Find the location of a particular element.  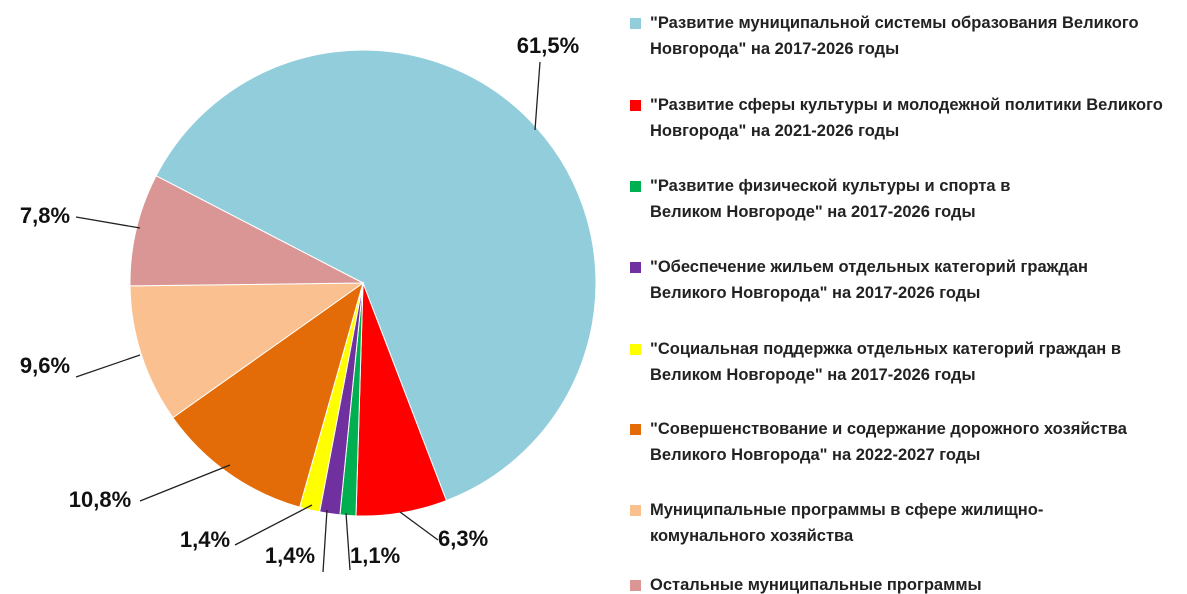

data-label: 61,5% is located at coordinates (548, 45).